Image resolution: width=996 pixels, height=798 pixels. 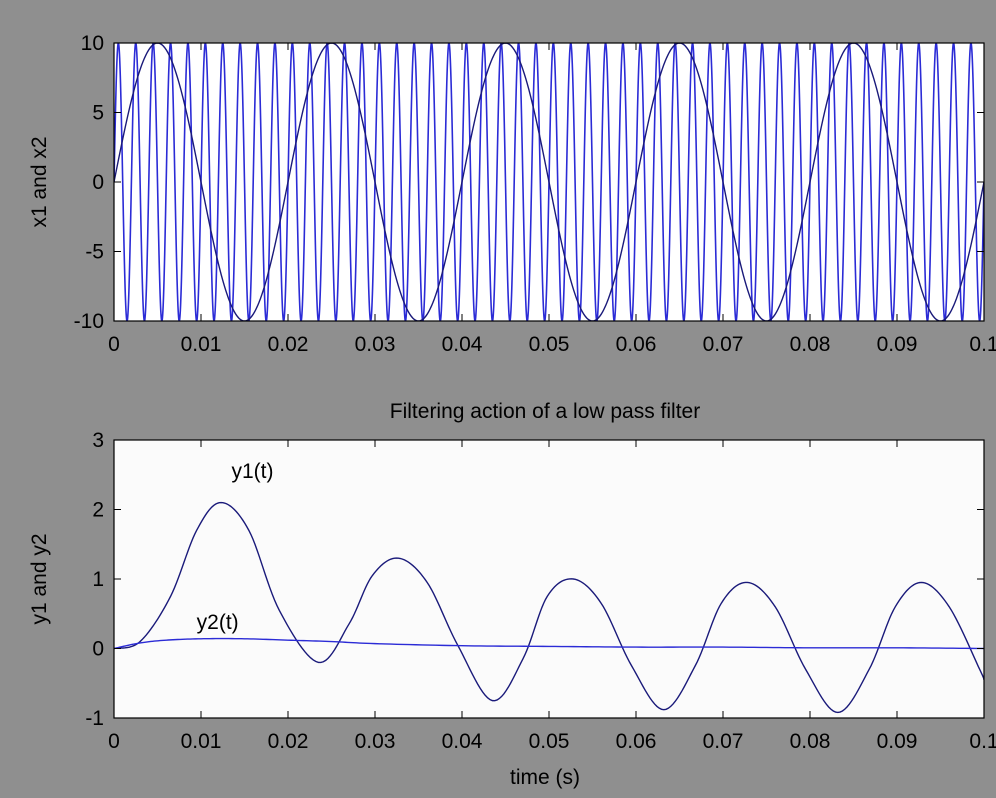 I want to click on top-x-tick-label: 0.05, so click(x=549, y=344).